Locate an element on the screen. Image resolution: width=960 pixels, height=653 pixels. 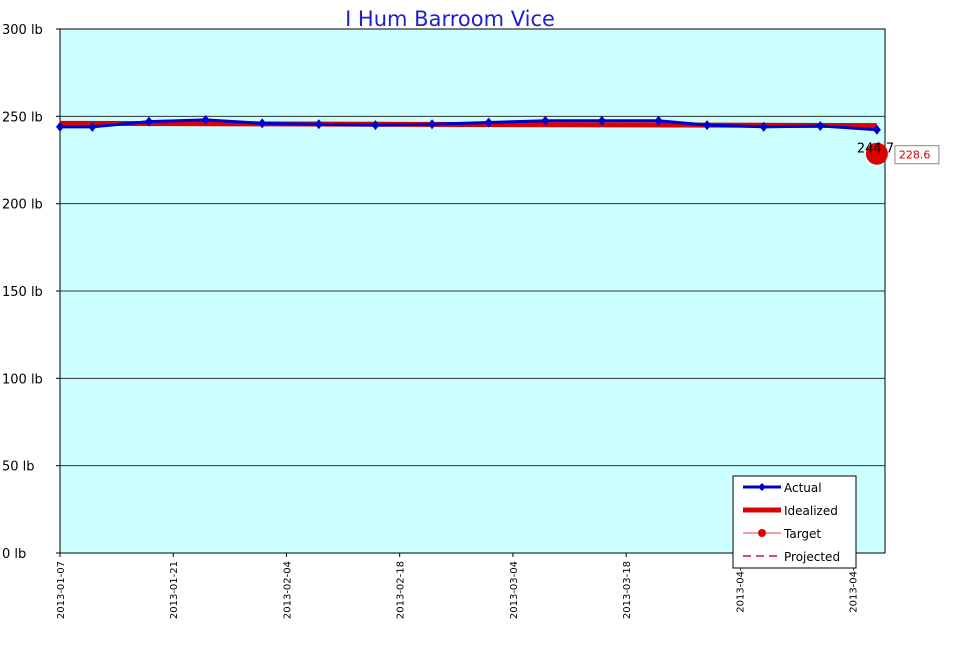
idealized-end-label: 244.7 is located at coordinates (875, 149).